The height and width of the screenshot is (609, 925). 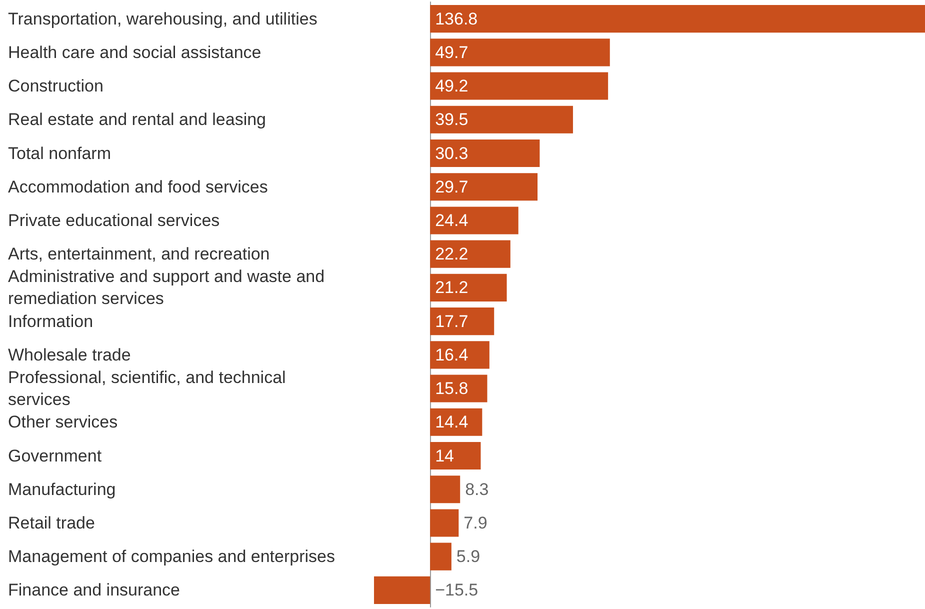 What do you see at coordinates (135, 52) in the screenshot?
I see `y-tick-label: Health care and social assistance` at bounding box center [135, 52].